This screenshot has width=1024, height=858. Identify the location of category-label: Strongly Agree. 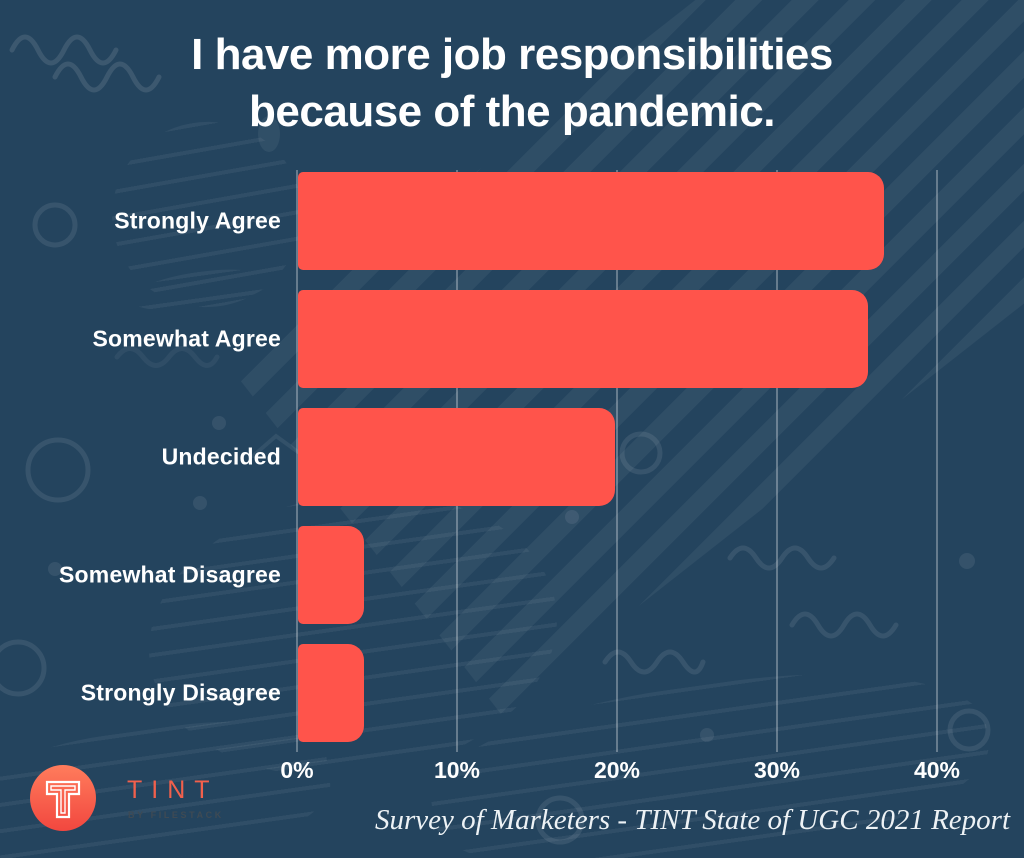
(197, 220).